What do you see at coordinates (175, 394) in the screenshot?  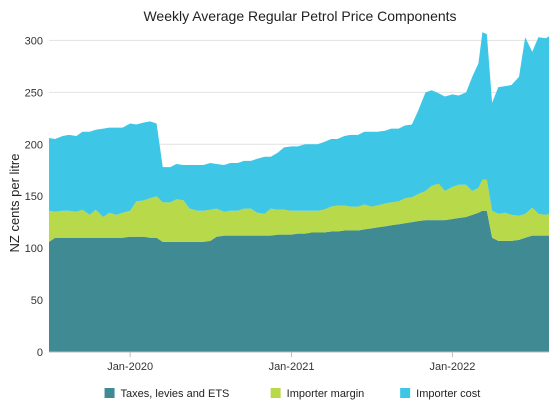 I see `legend-label: Taxes, levies and ETS` at bounding box center [175, 394].